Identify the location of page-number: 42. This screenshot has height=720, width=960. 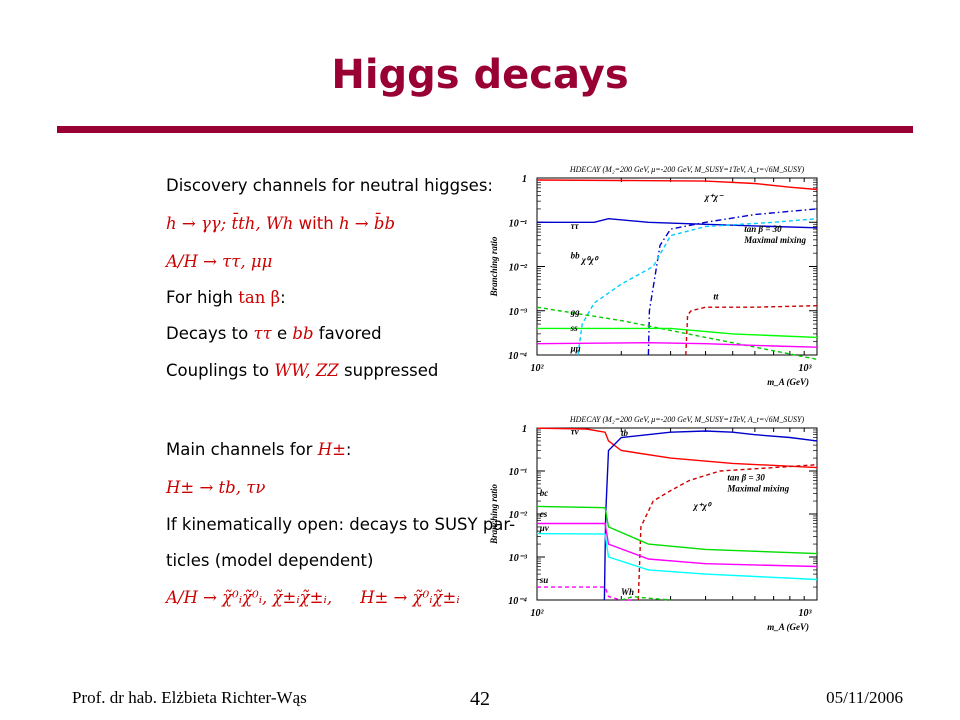
(480, 699).